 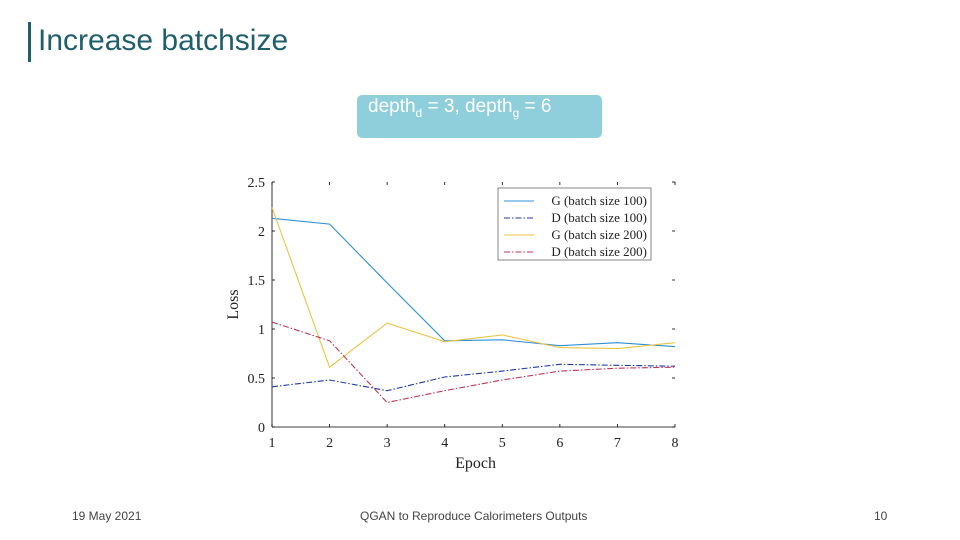 What do you see at coordinates (392, 106) in the screenshot?
I see `caption-part-1: depth` at bounding box center [392, 106].